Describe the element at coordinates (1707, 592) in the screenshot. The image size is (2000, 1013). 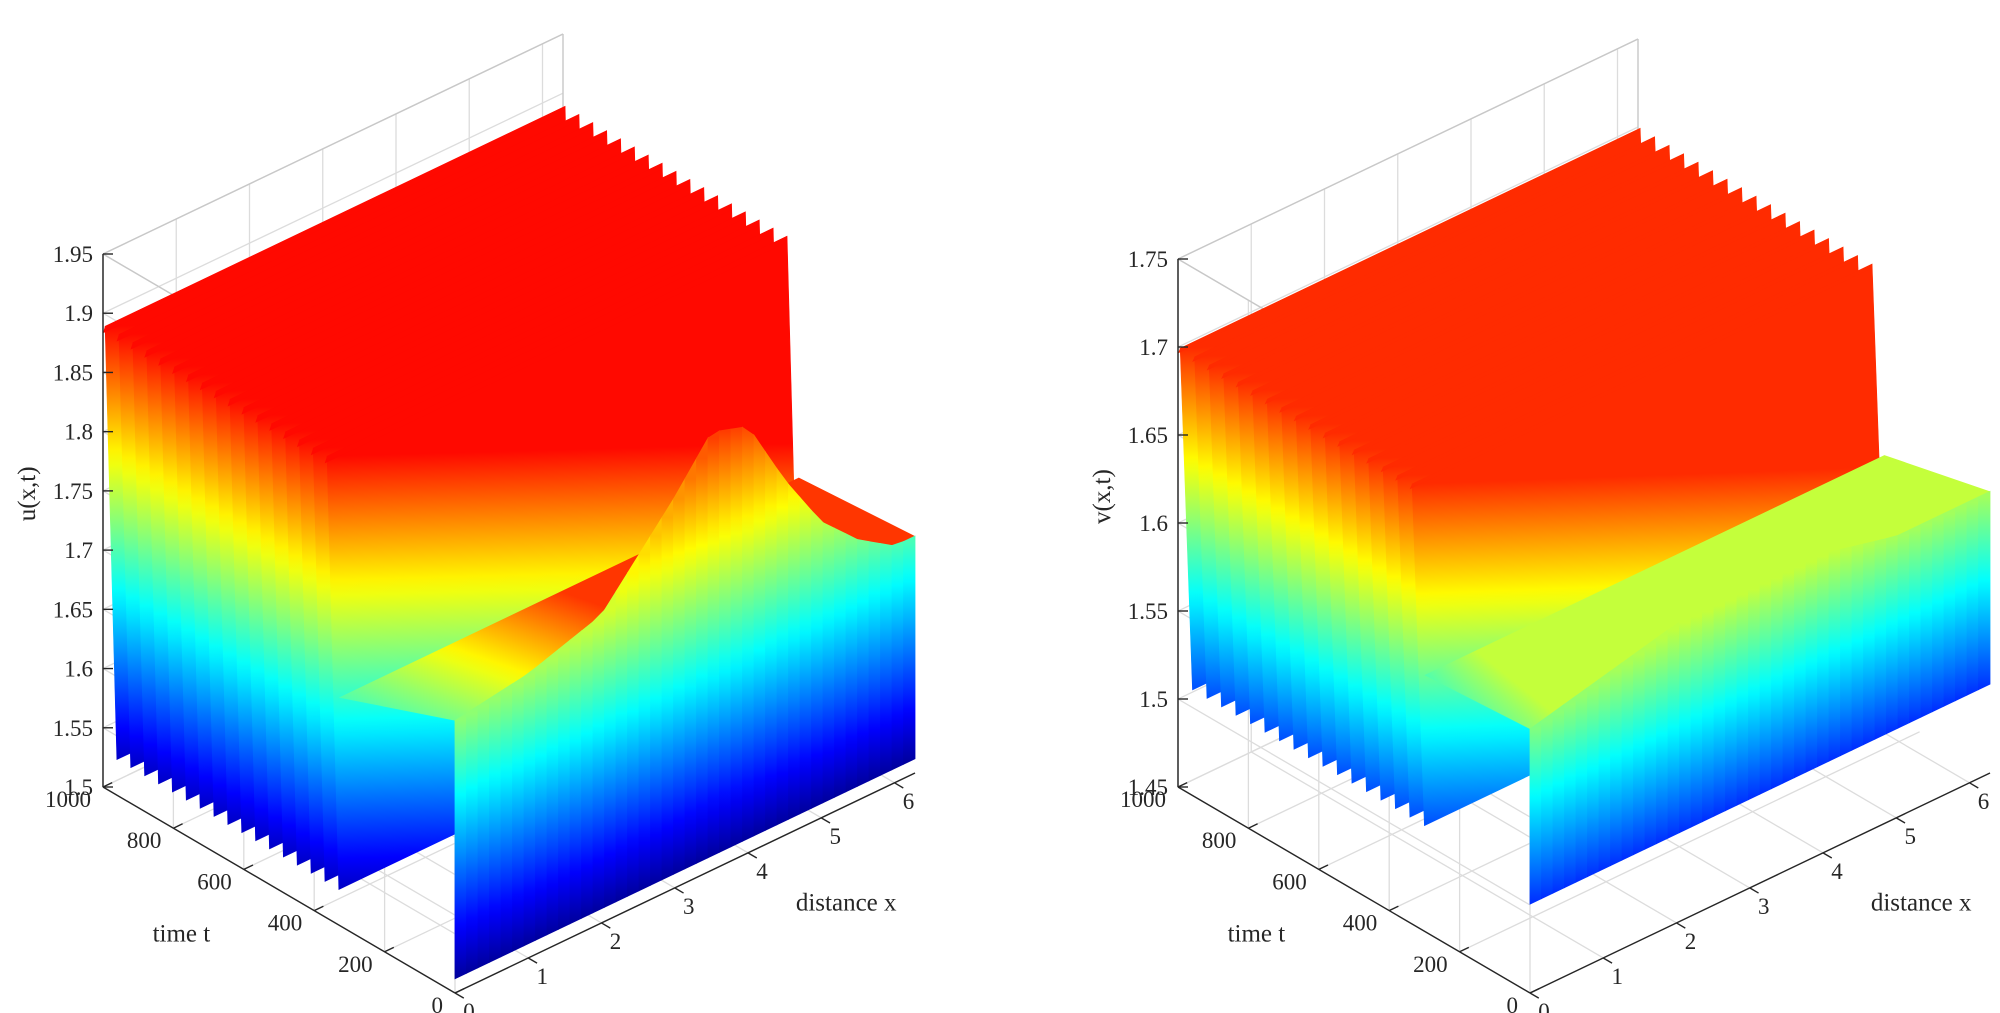
I see `surface-transient-top` at that location.